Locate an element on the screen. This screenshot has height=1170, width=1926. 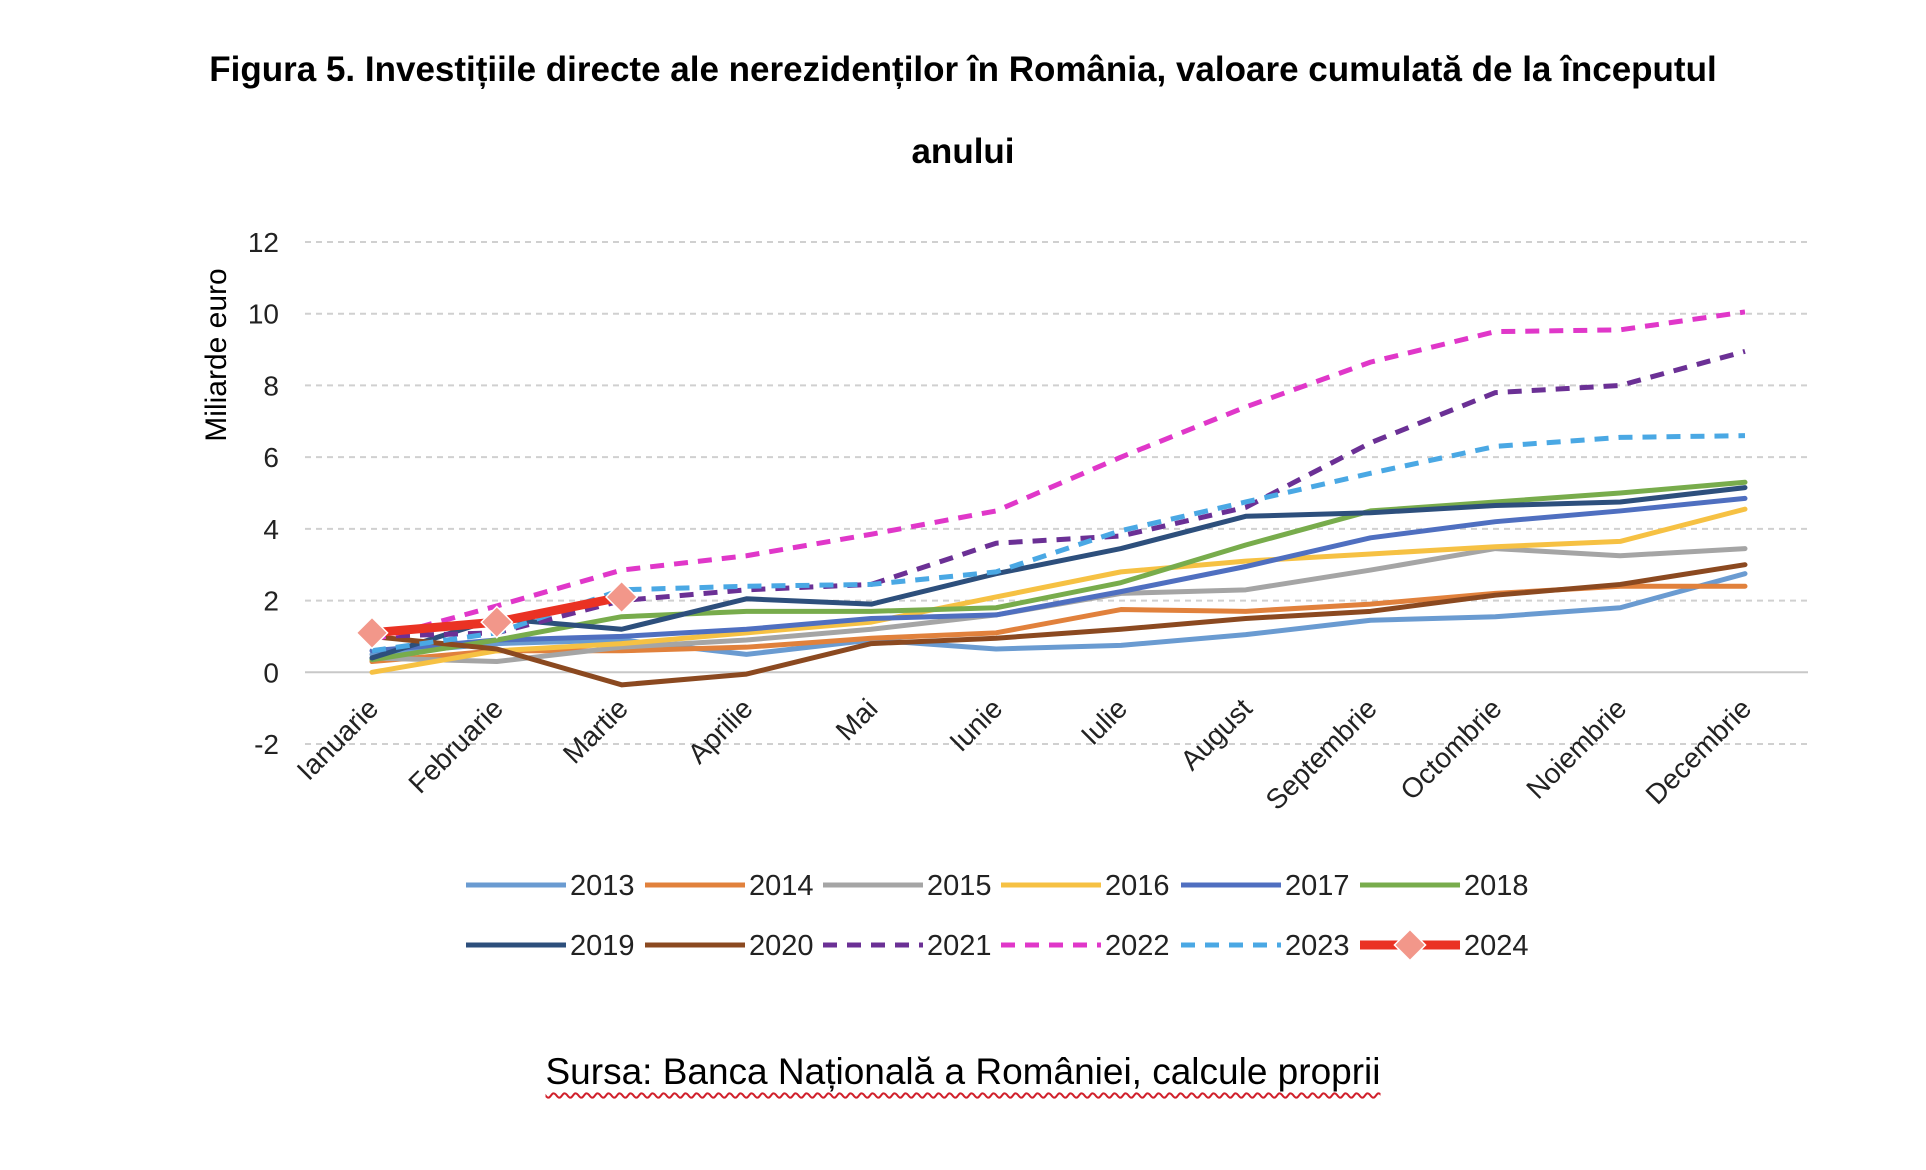
x-tick-label: Noiembrie is located at coordinates (1576, 749).